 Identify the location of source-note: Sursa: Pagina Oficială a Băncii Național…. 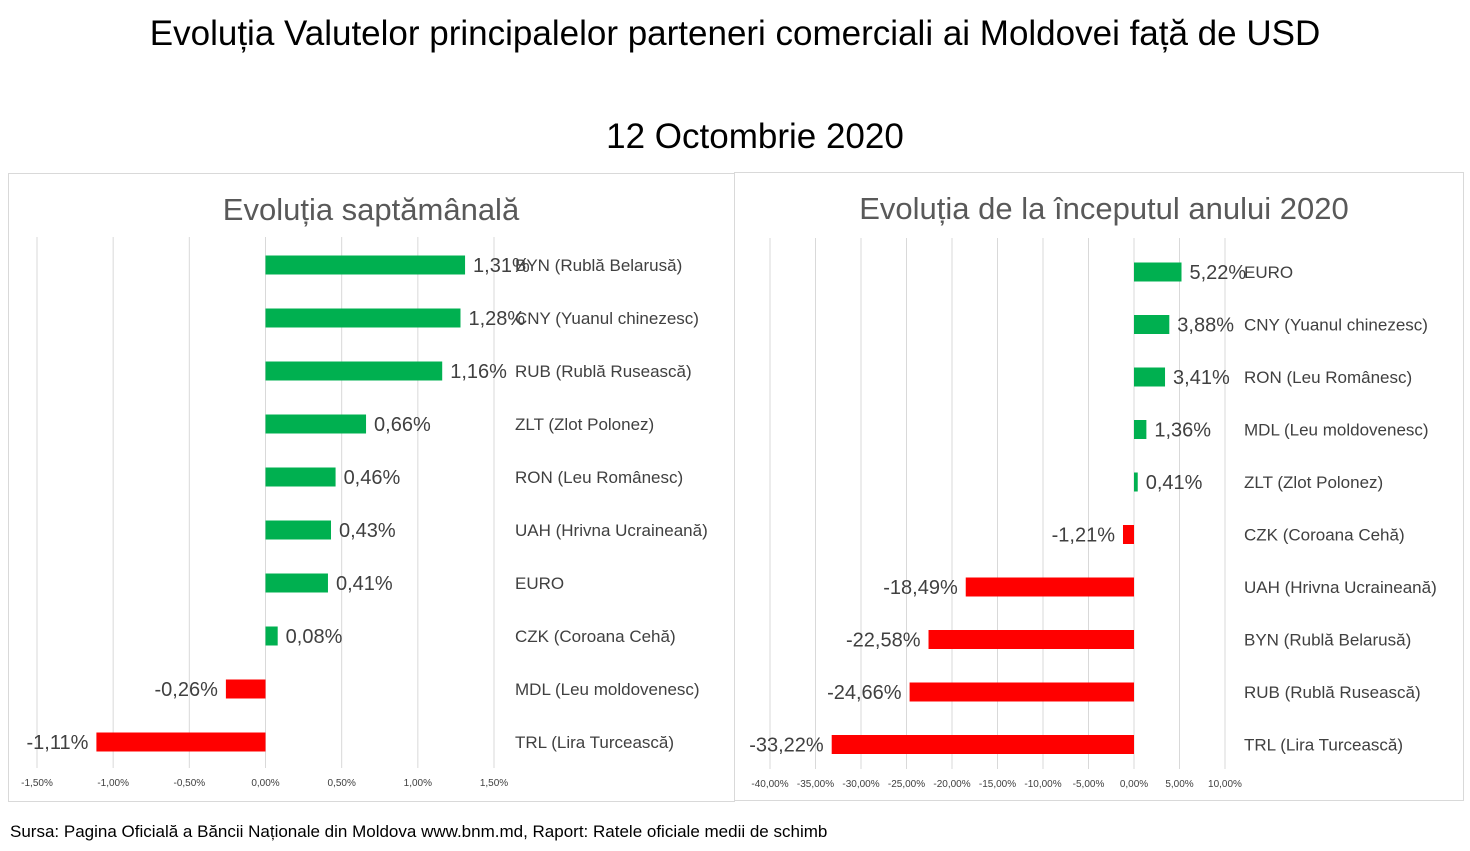
(419, 831).